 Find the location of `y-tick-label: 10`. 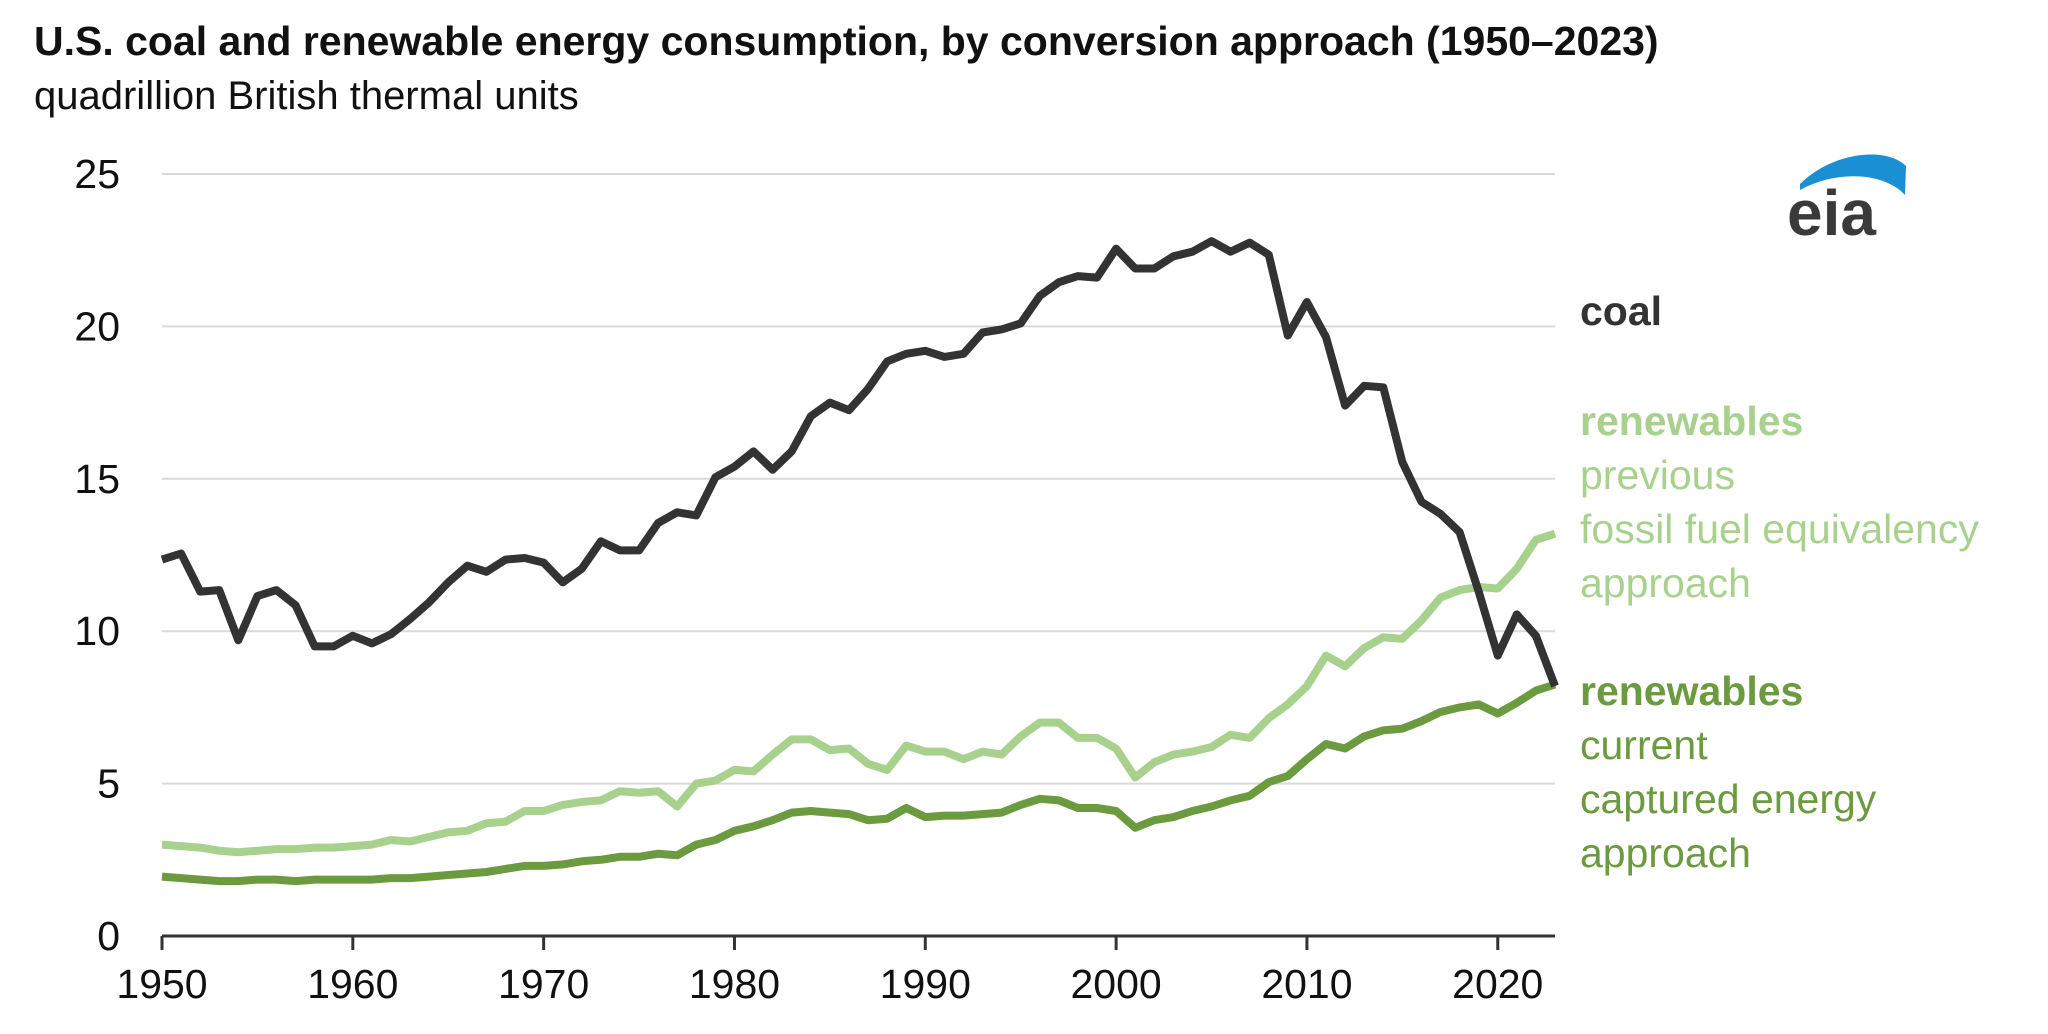

y-tick-label: 10 is located at coordinates (97, 631).